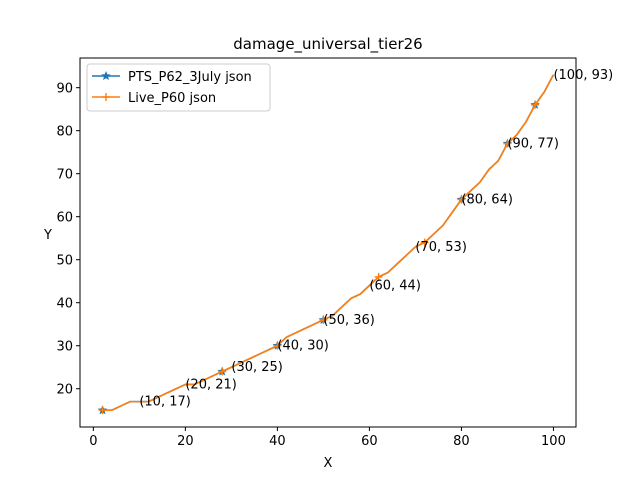  What do you see at coordinates (64, 89) in the screenshot?
I see `y-tick-label: 90` at bounding box center [64, 89].